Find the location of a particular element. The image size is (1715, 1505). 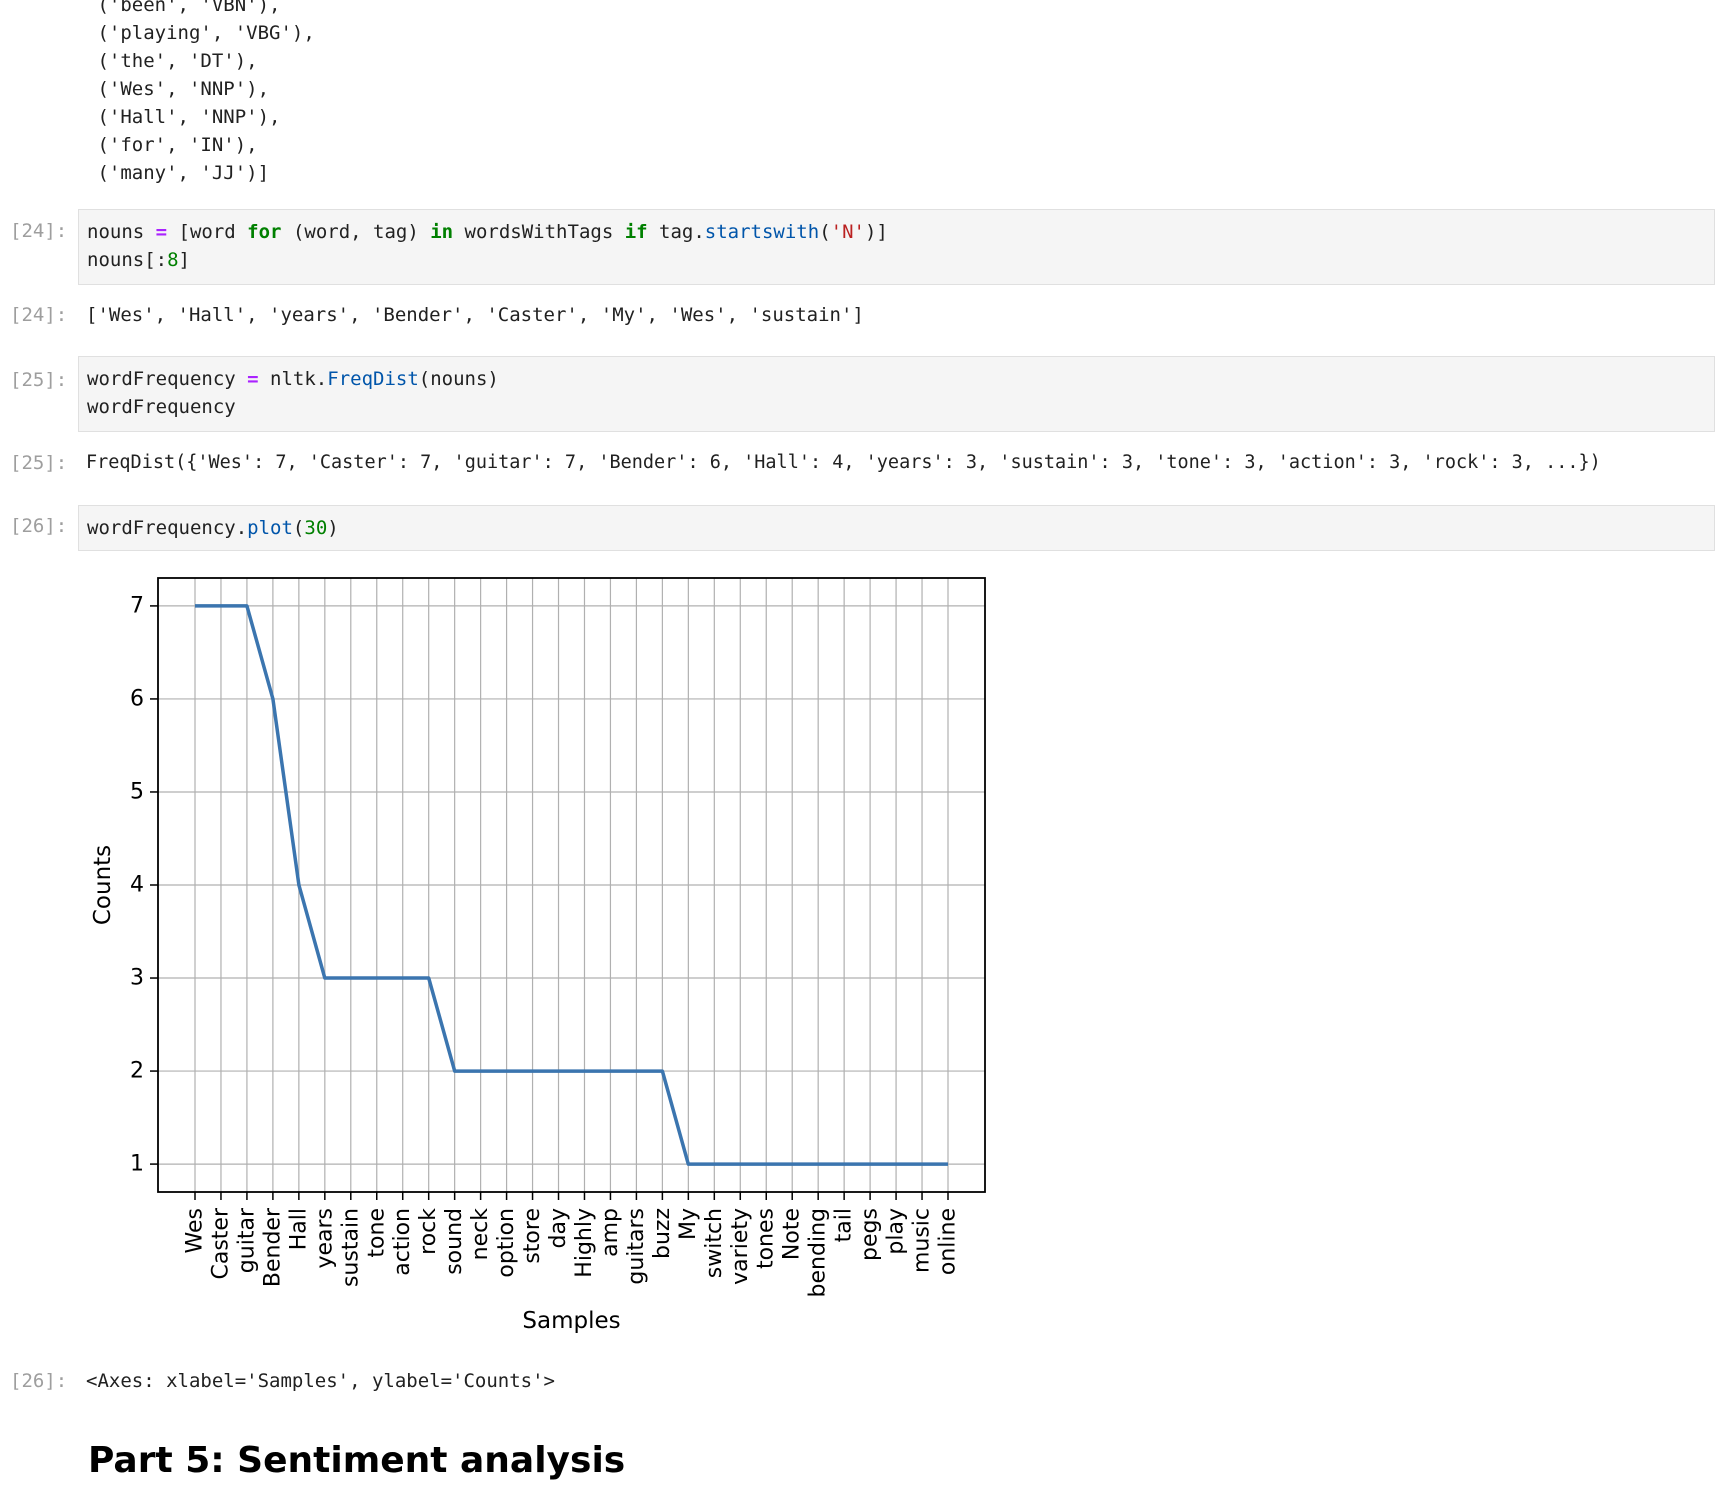

x-tick-label: store is located at coordinates (532, 1236).